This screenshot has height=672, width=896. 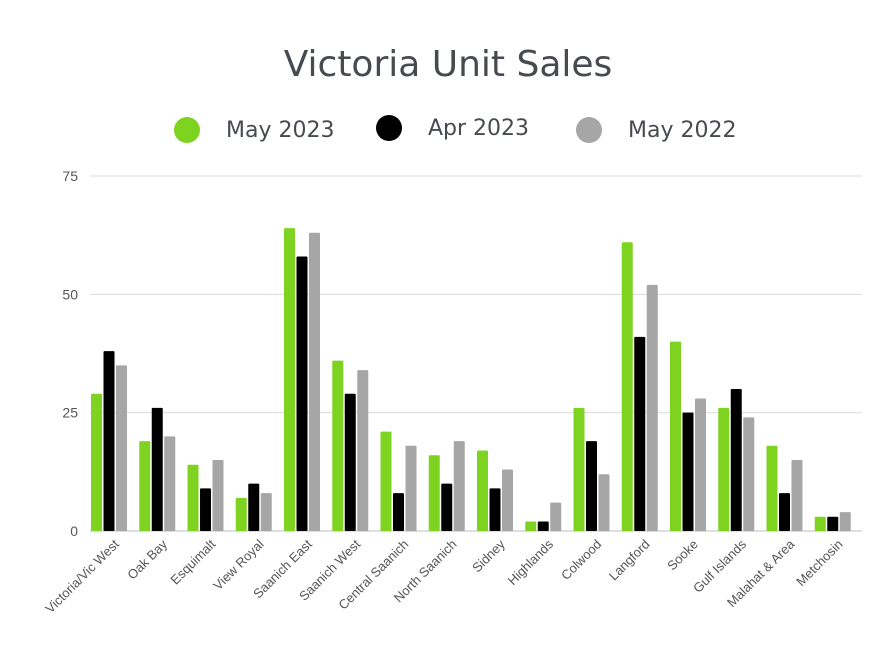 I want to click on x-tick-label-esquimalt: Esquimalt, so click(x=192, y=561).